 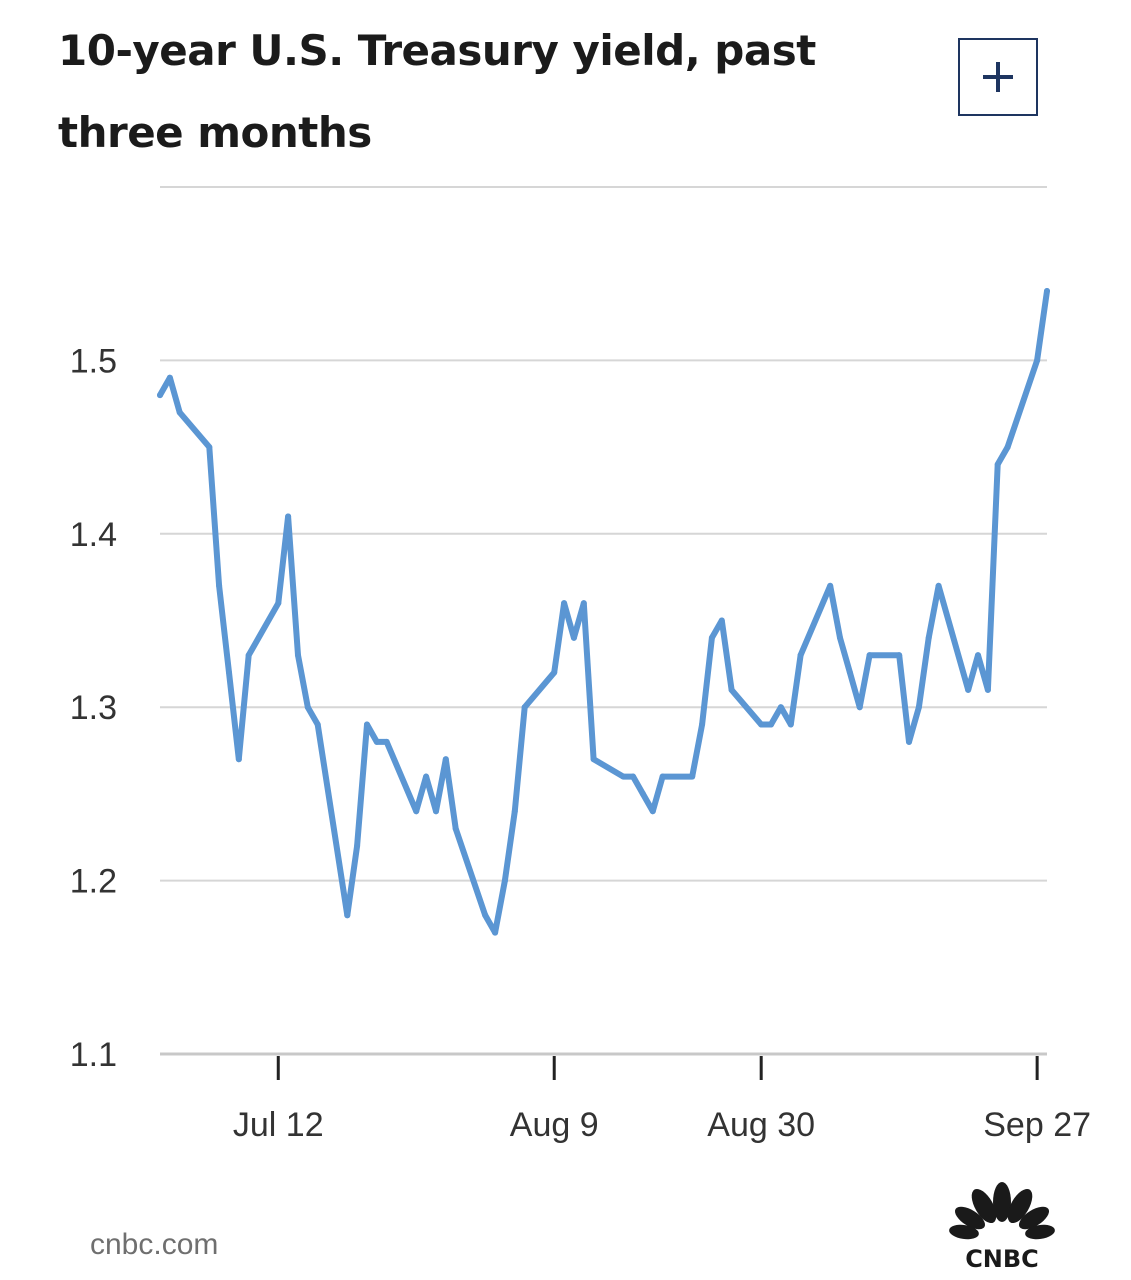 I want to click on plus-icon, so click(x=998, y=77).